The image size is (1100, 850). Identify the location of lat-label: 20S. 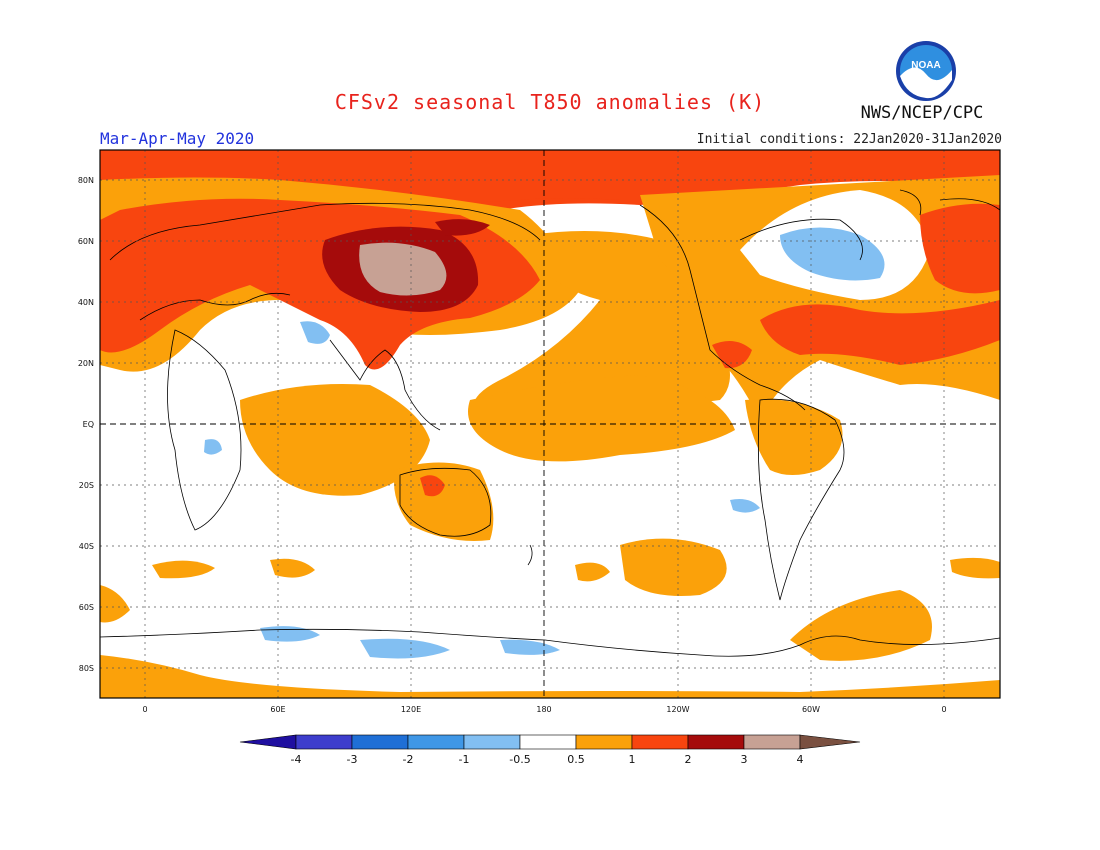
(86, 485).